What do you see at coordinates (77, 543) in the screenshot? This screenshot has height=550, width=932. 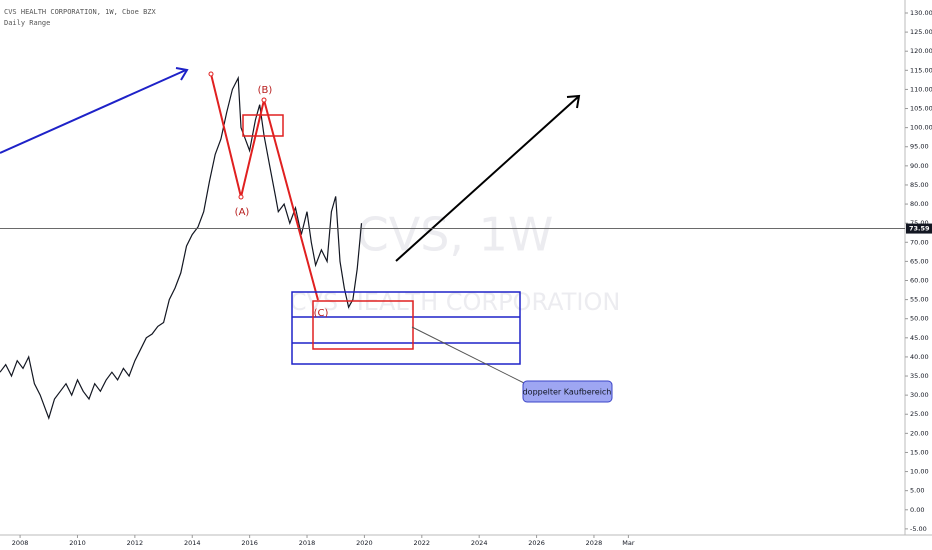 I see `x-tick-label: 2010` at bounding box center [77, 543].